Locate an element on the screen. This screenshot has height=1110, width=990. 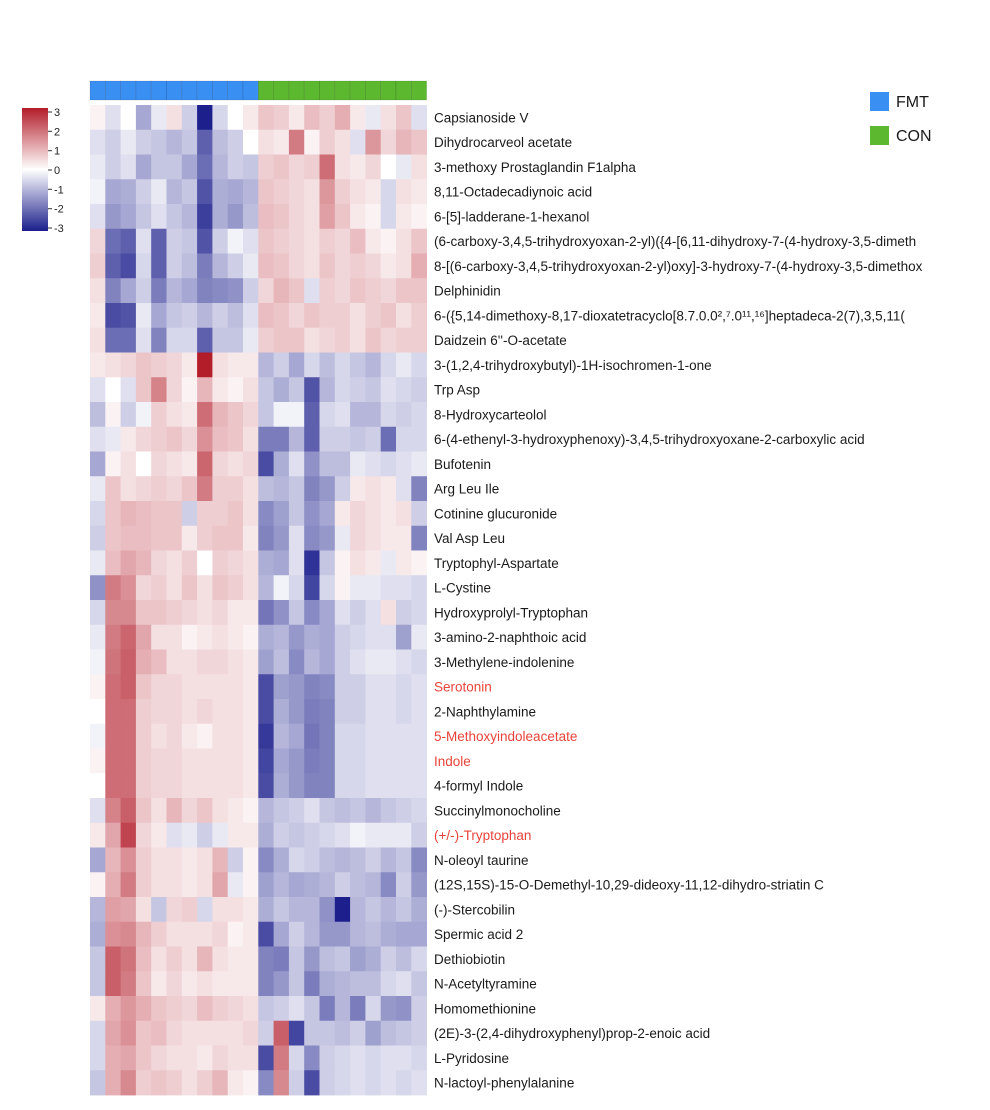
row-label: 4-formyl Indole is located at coordinates (478, 786).